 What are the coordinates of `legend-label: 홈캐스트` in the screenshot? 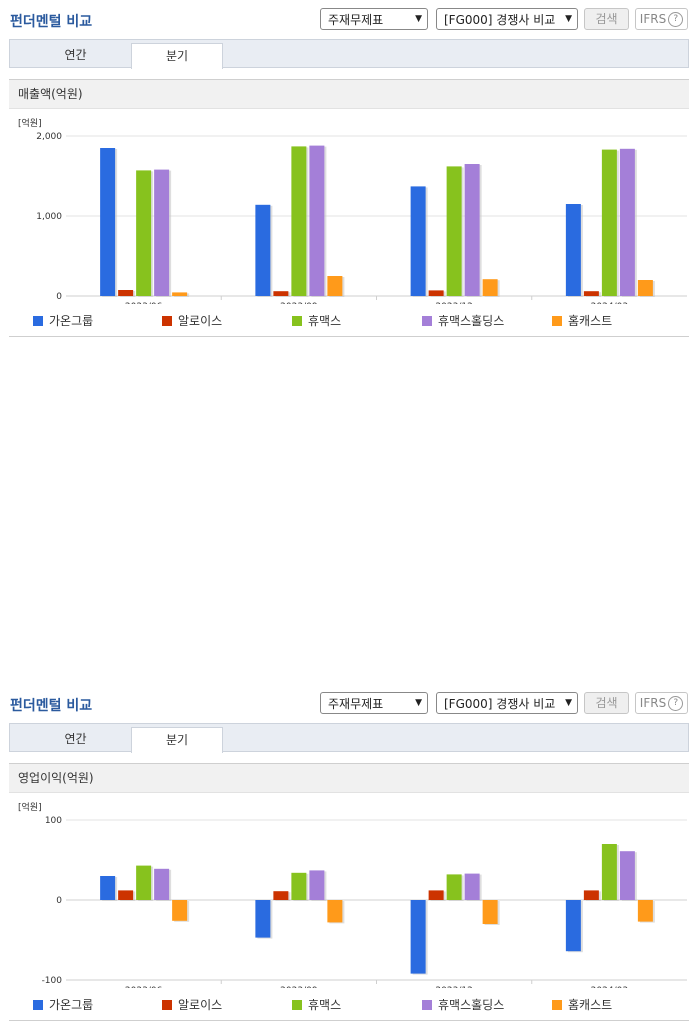 It's located at (590, 1005).